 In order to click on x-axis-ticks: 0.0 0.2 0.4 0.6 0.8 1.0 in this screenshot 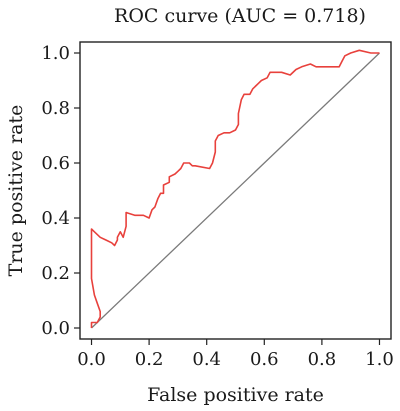, I will do `click(235, 354)`.